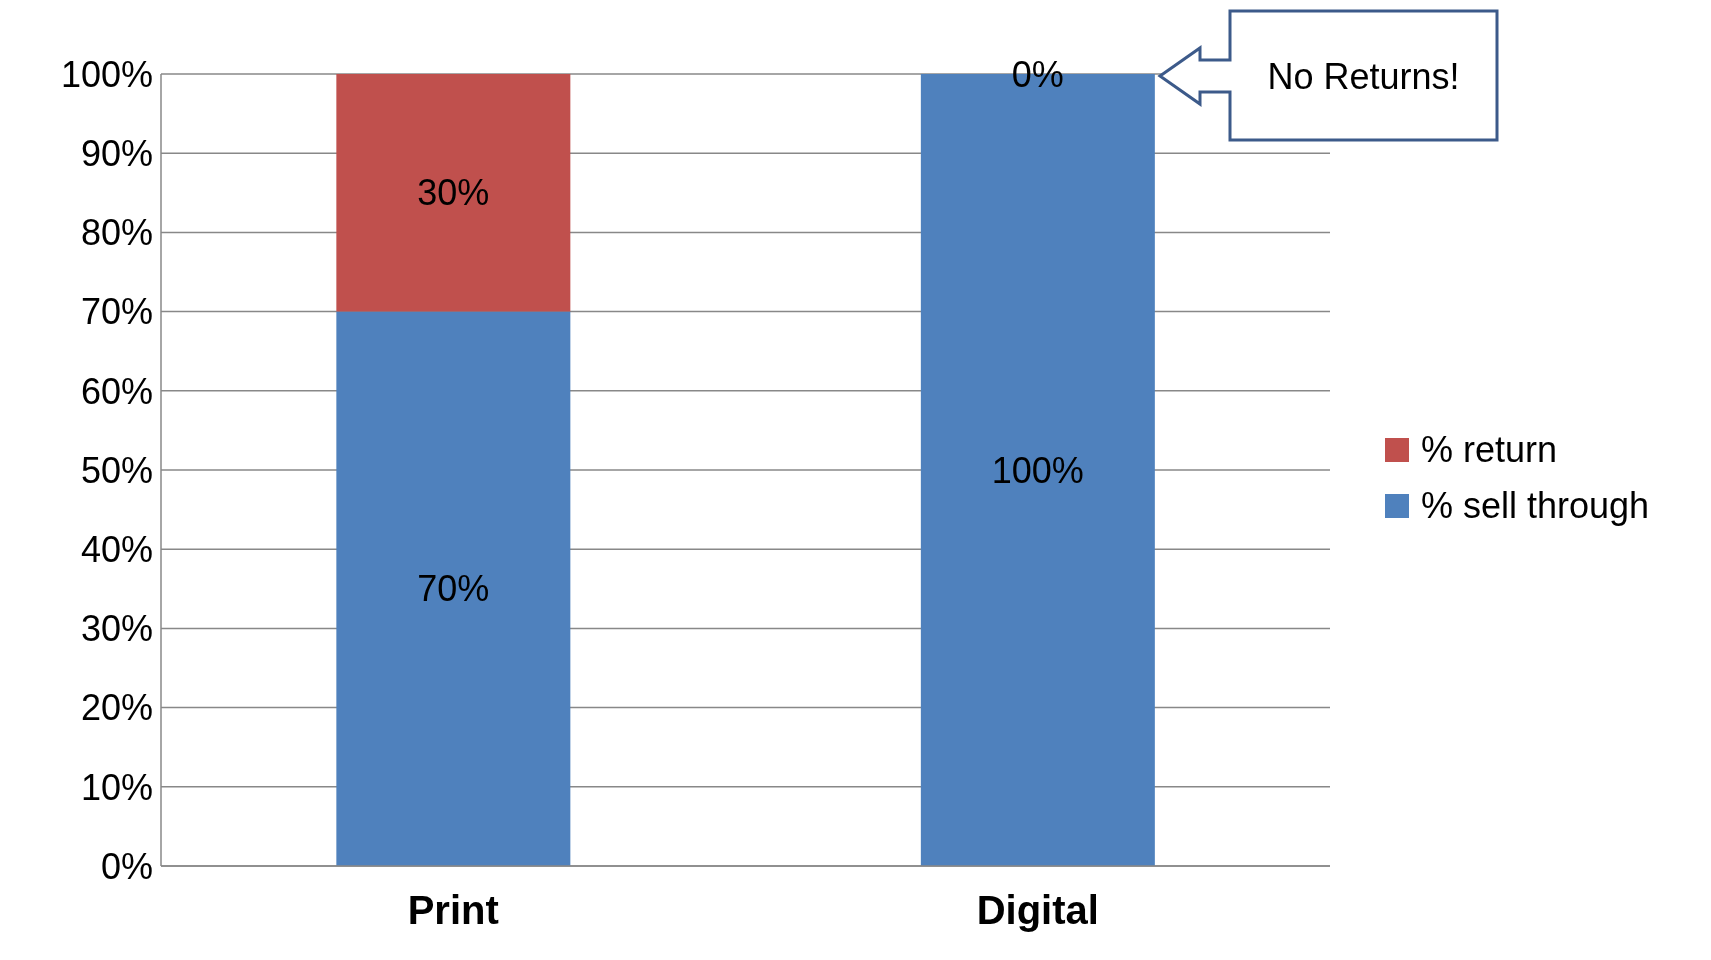 The height and width of the screenshot is (960, 1711). What do you see at coordinates (116, 233) in the screenshot?
I see `y-tick-label: 80%` at bounding box center [116, 233].